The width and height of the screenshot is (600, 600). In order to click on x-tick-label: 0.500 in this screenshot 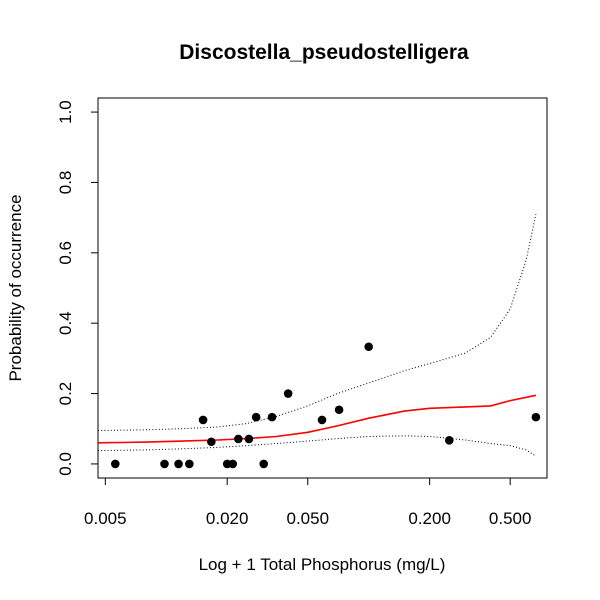, I will do `click(510, 518)`.